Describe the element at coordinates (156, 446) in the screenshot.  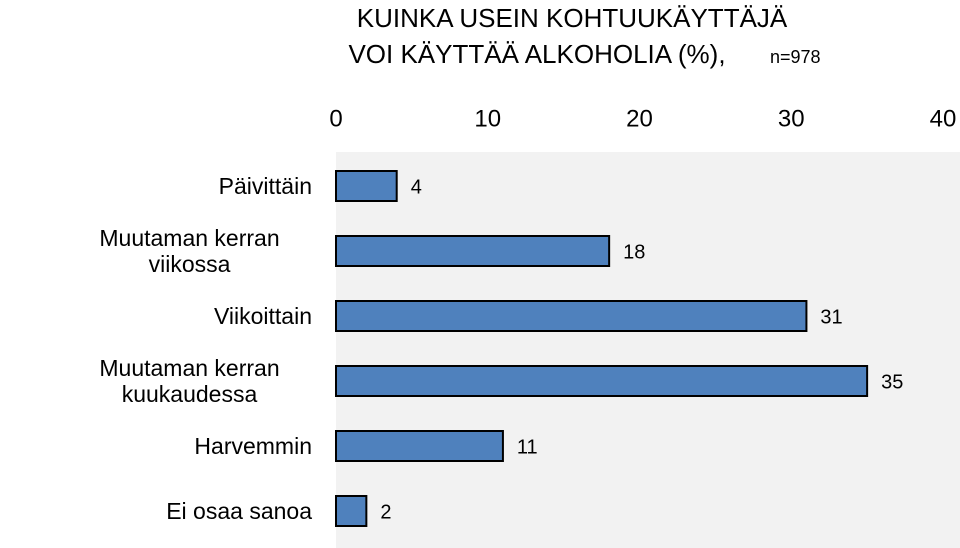
I see `y-label-box: Harvemmin` at that location.